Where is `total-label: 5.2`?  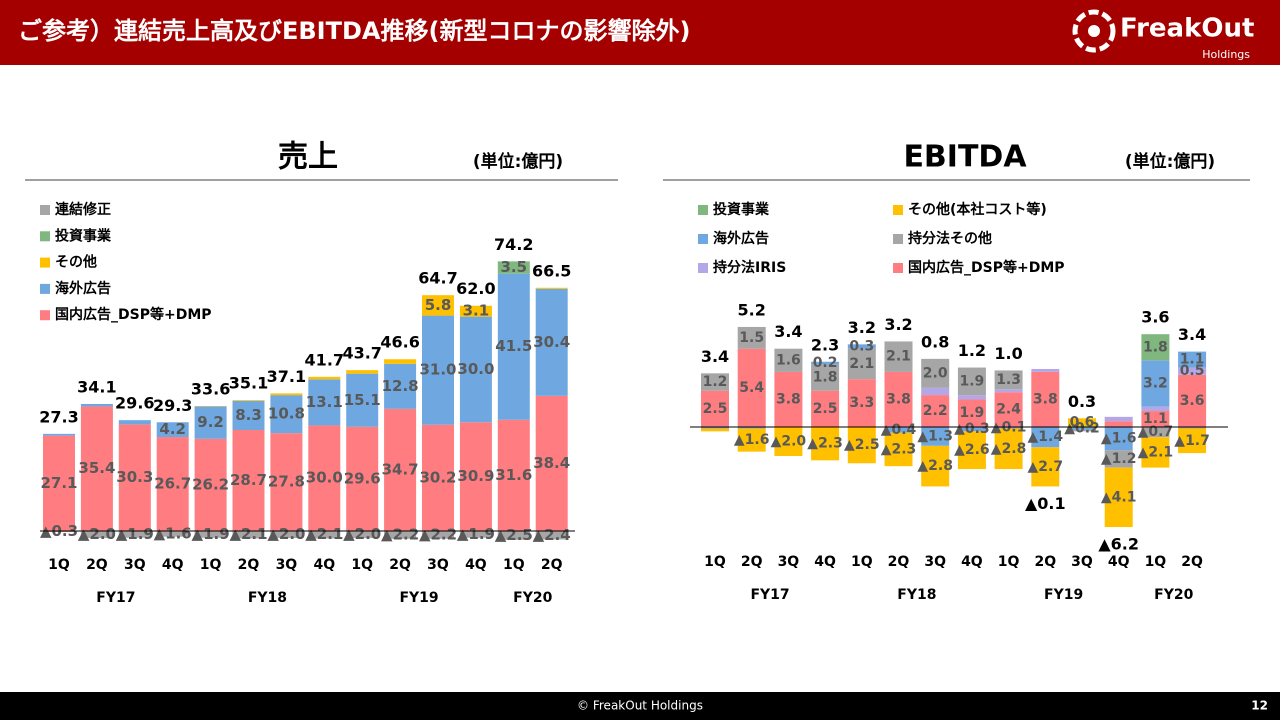
total-label: 5.2 is located at coordinates (752, 309).